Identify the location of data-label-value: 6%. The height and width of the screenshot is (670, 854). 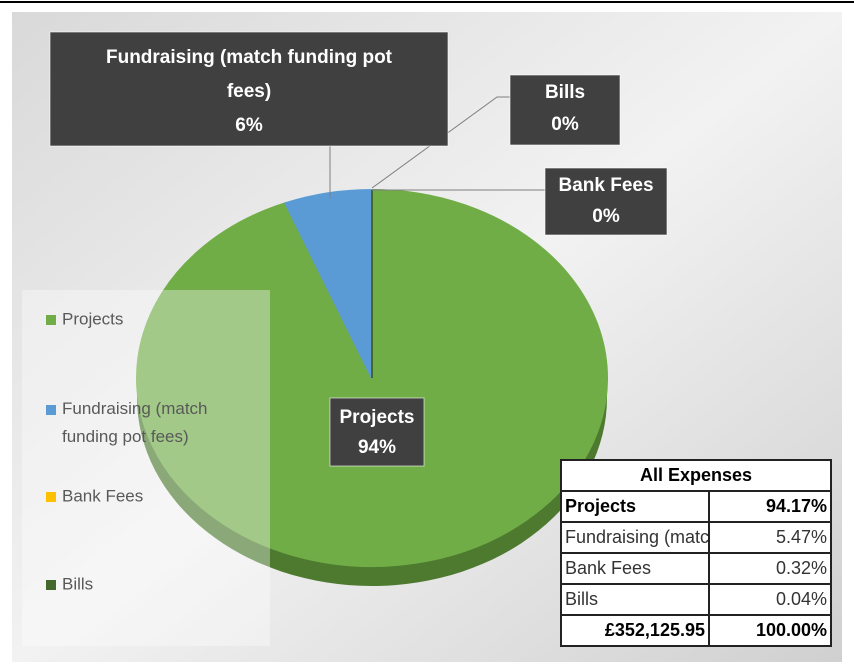
(249, 125).